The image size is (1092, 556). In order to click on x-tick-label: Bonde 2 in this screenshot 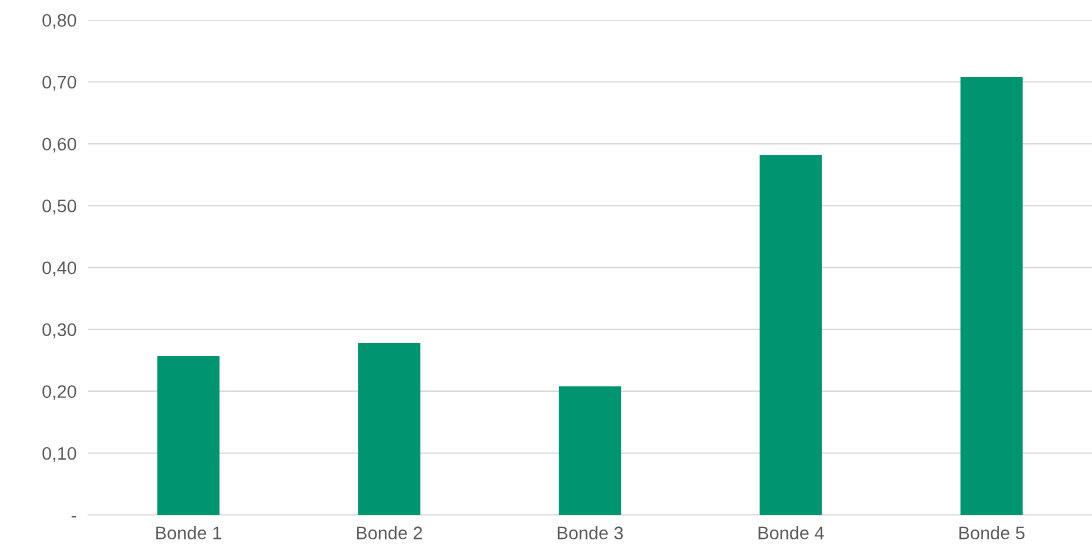, I will do `click(389, 533)`.